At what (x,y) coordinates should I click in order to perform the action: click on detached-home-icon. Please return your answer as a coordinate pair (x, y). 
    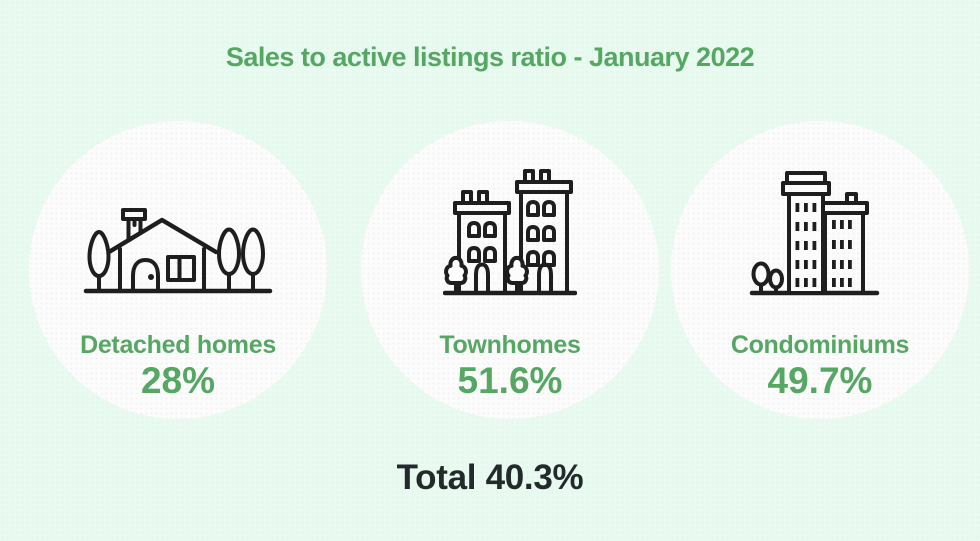
    Looking at the image, I should click on (178, 227).